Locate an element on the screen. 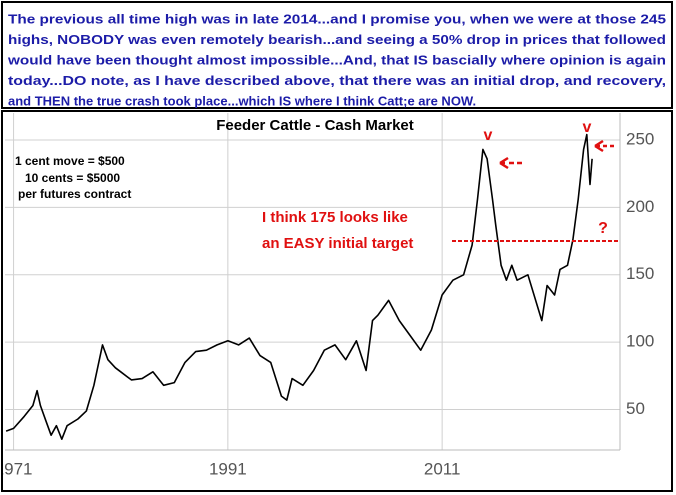 This screenshot has height=495, width=676. target-text: I think 175 looks like is located at coordinates (335, 217).